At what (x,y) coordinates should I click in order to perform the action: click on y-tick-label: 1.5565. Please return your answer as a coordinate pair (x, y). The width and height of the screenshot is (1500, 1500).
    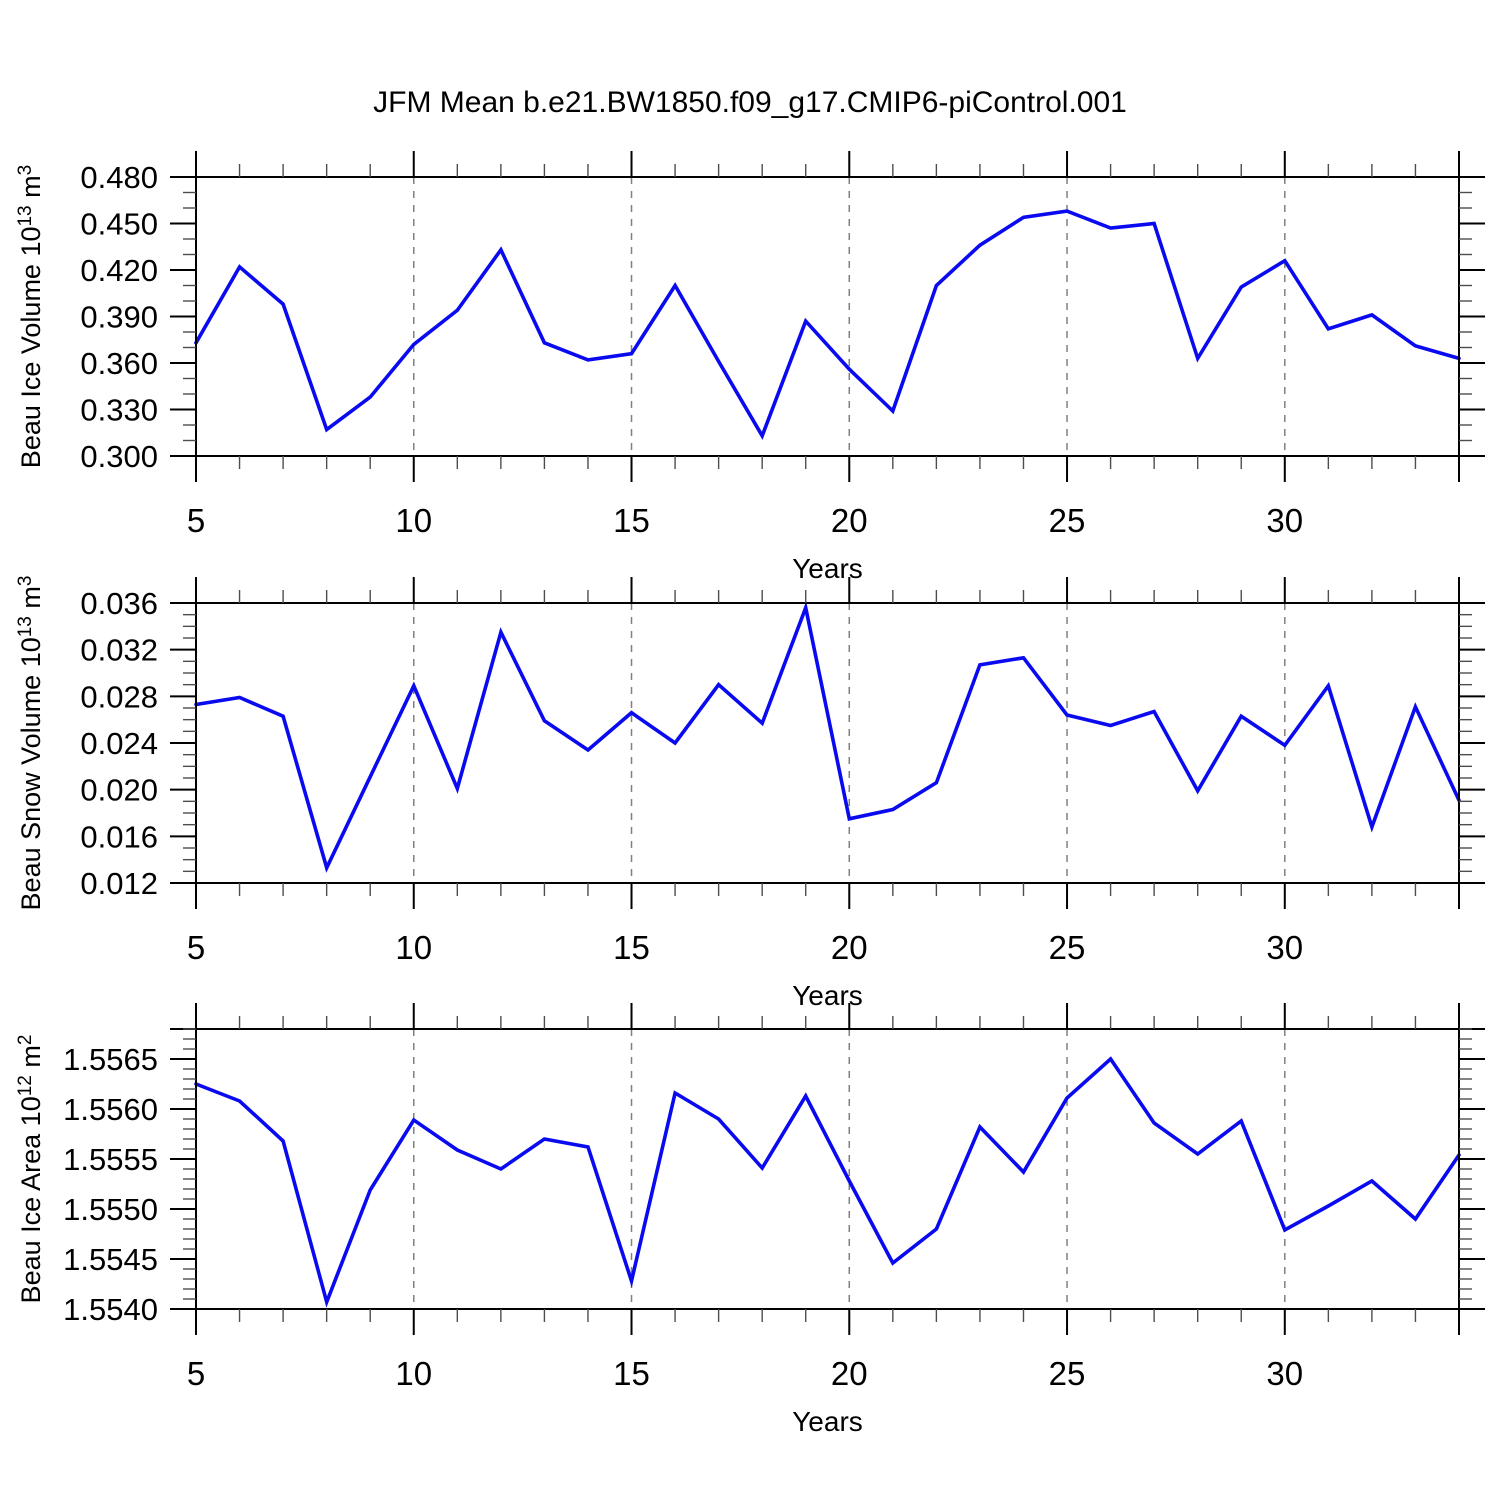
    Looking at the image, I should click on (110, 1059).